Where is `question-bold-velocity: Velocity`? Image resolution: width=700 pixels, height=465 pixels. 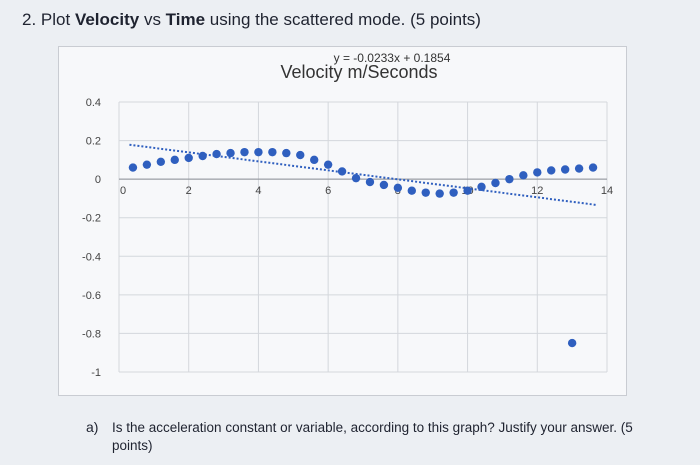
question-bold-velocity: Velocity is located at coordinates (107, 19).